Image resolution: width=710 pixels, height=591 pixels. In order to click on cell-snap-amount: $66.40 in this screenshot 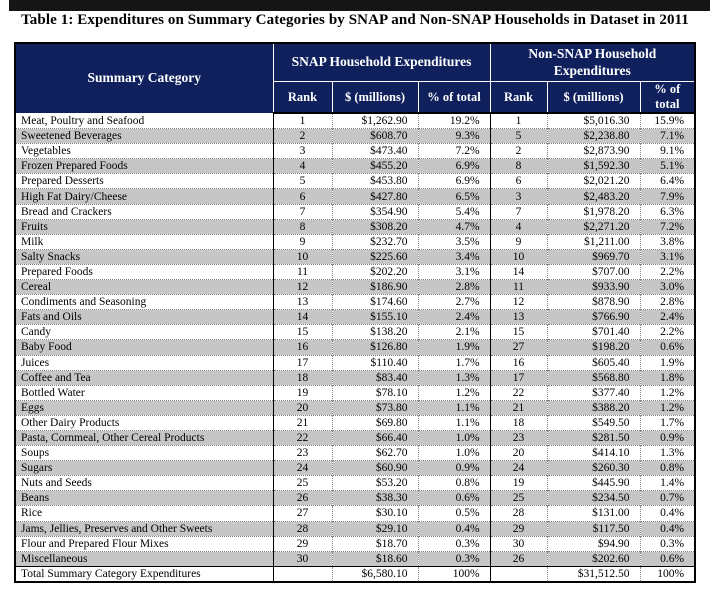, I will do `click(374, 437)`.